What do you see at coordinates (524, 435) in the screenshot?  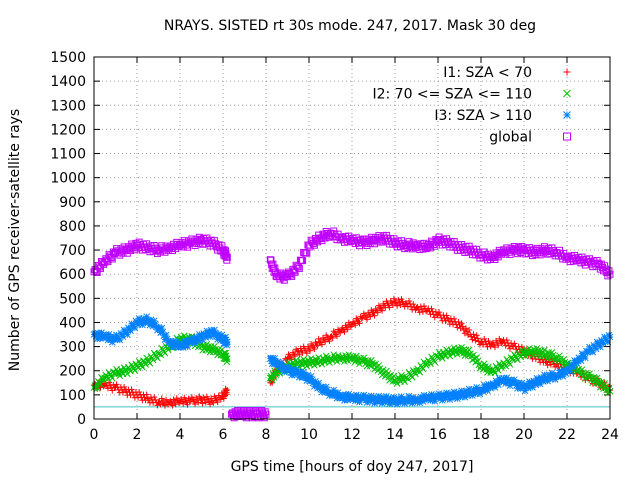 I see `x-tick-label: 20` at bounding box center [524, 435].